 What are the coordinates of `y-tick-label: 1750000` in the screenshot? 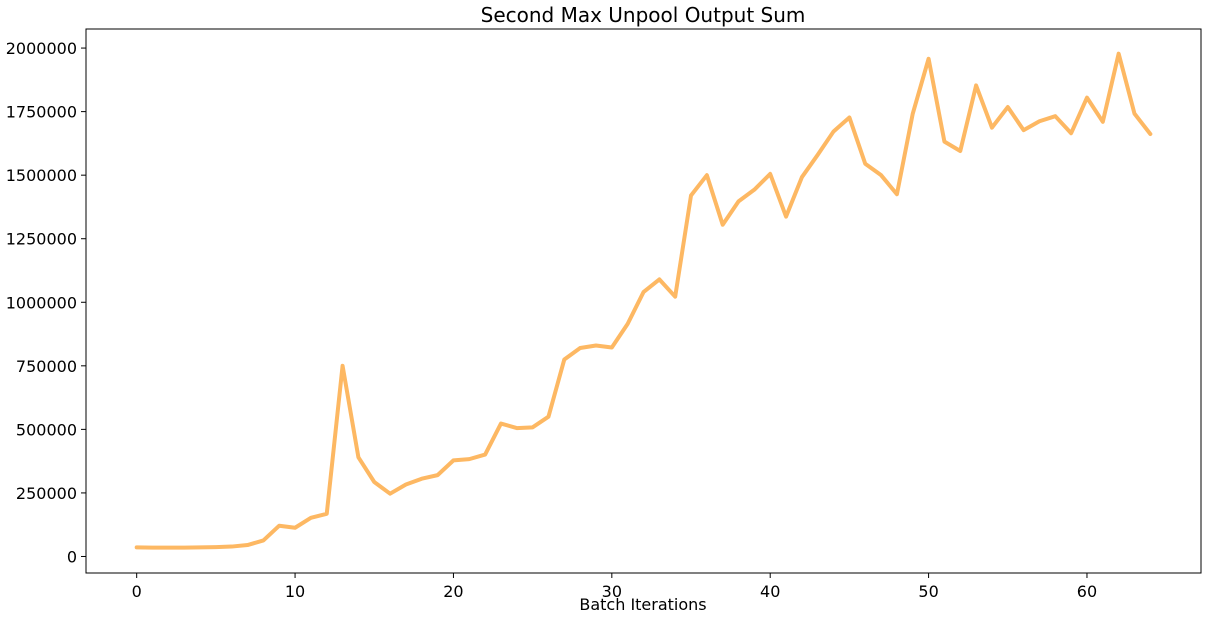 It's located at (41, 112).